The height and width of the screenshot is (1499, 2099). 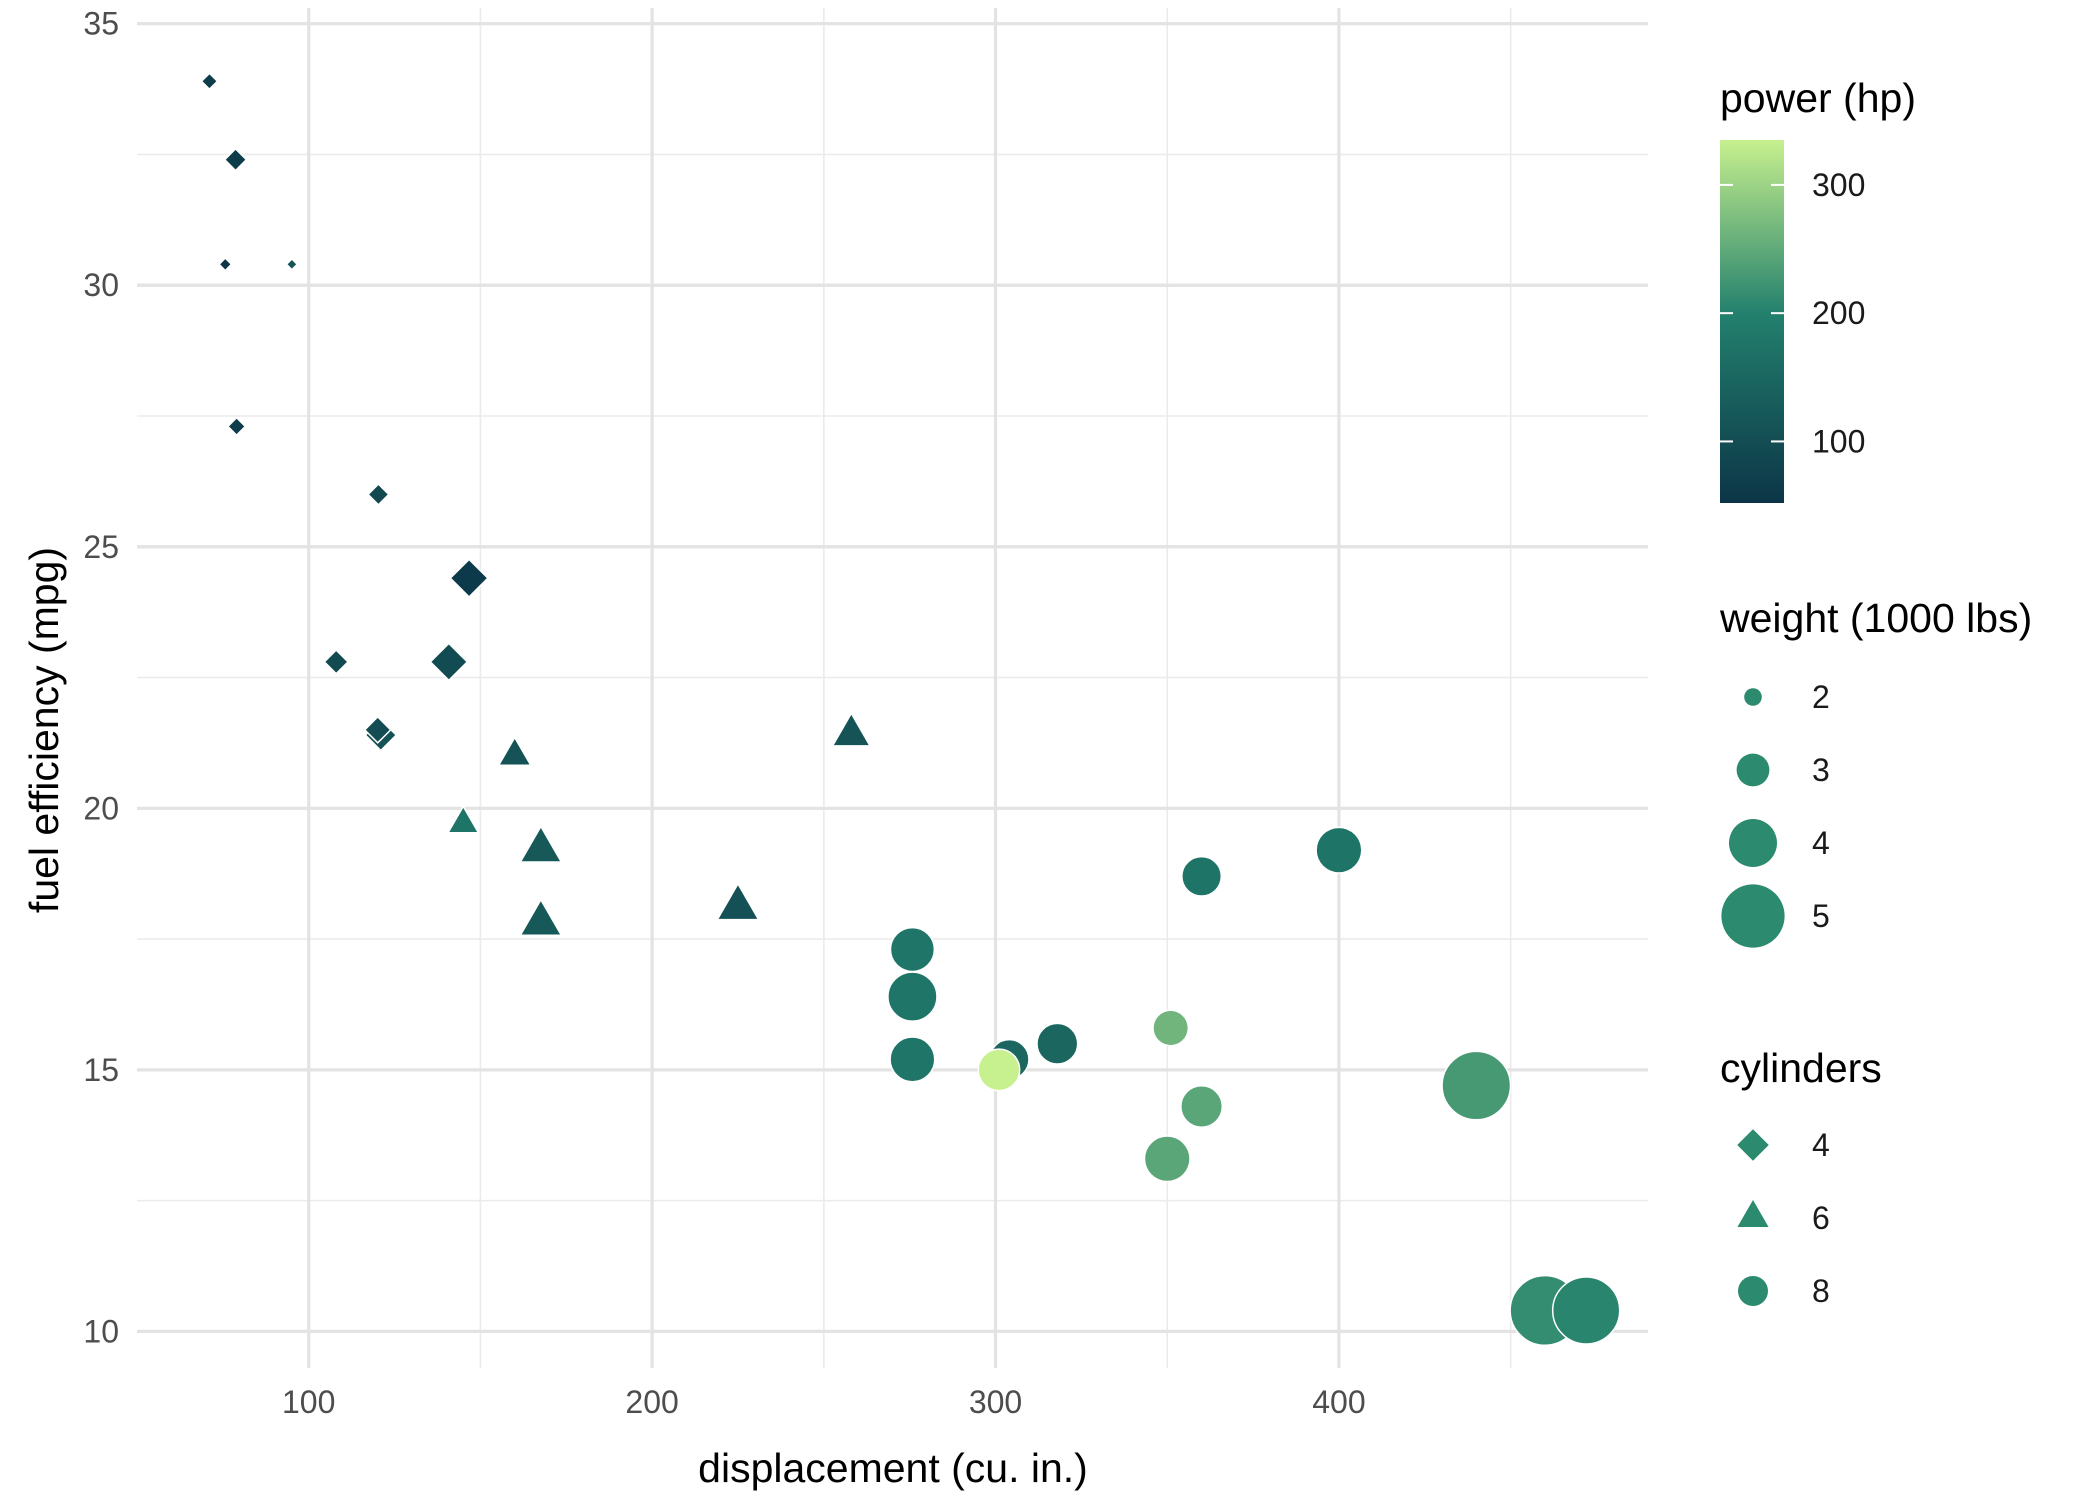 What do you see at coordinates (1338, 1402) in the screenshot?
I see `x-tick-label: 400` at bounding box center [1338, 1402].